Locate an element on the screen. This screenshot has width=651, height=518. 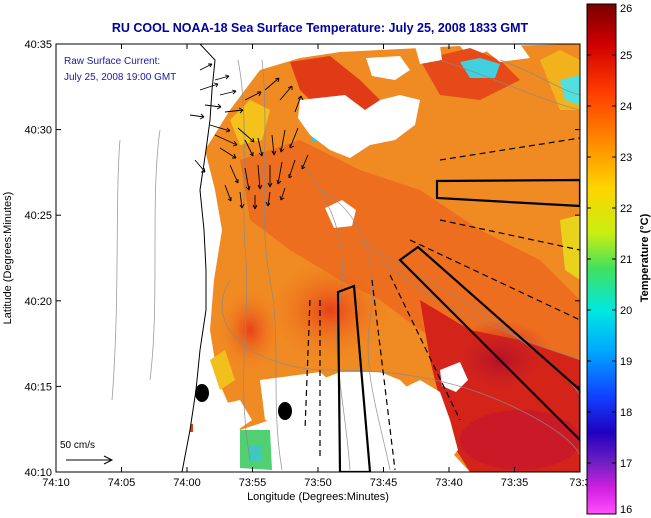
x-tick-label: 74:10 is located at coordinates (56, 483).